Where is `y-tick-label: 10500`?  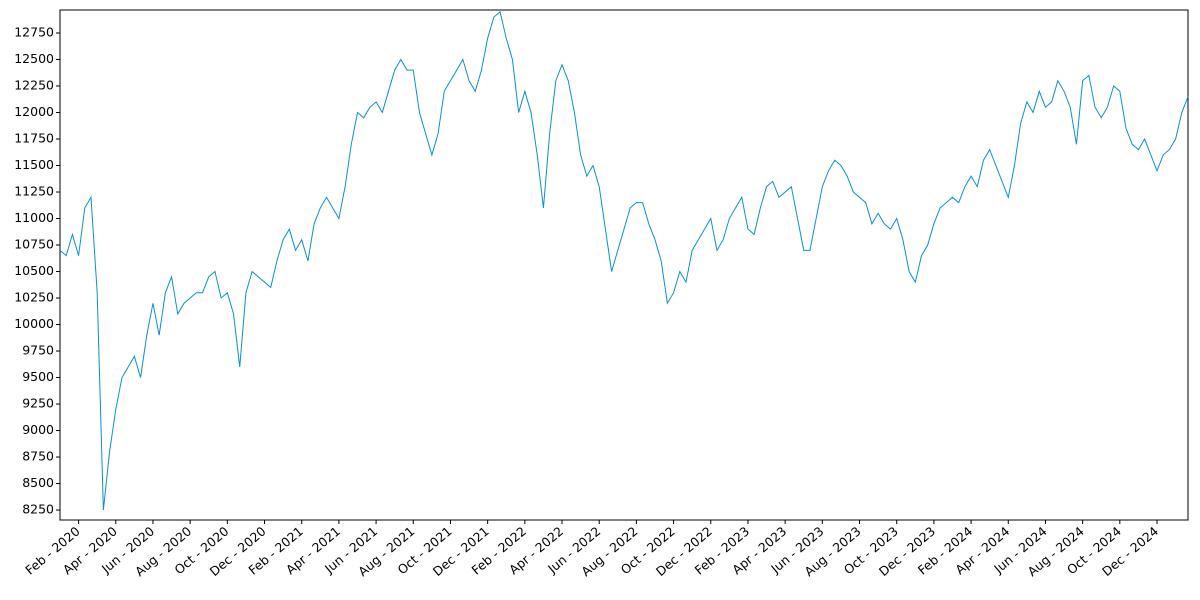
y-tick-label: 10500 is located at coordinates (34, 270).